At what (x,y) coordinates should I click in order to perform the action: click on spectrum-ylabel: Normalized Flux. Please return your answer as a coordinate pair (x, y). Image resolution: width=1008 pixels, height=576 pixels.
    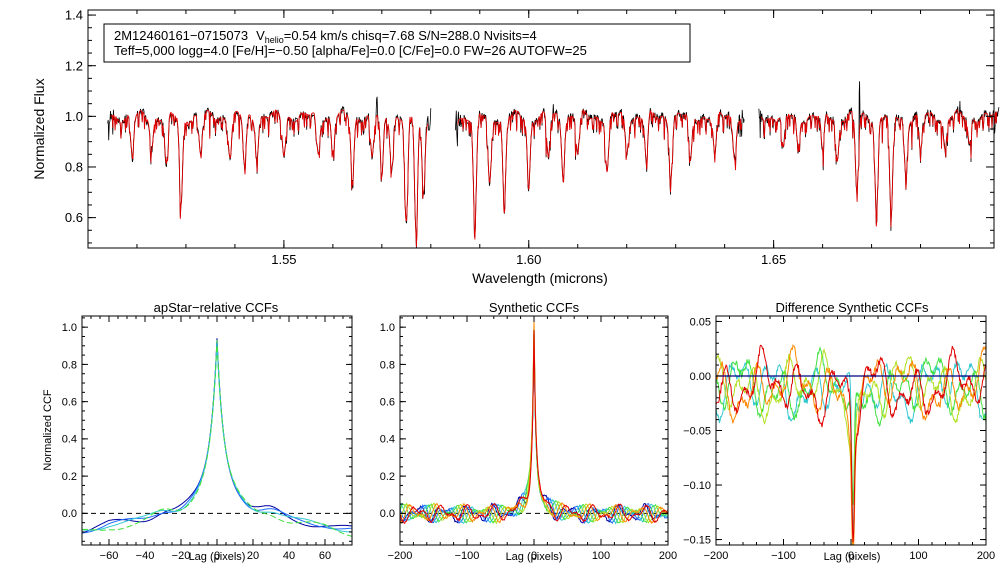
    Looking at the image, I should click on (39, 128).